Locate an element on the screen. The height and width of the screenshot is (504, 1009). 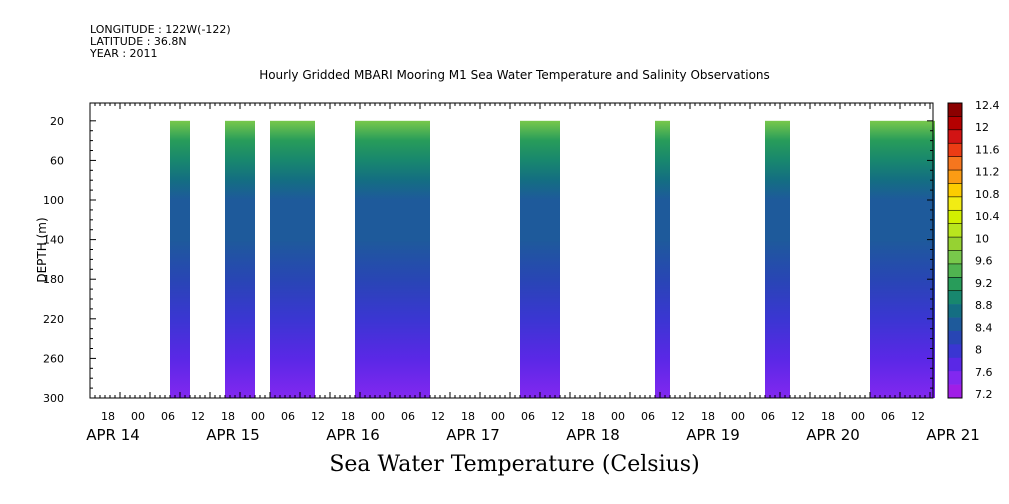
colorbar-label: 11.6 is located at coordinates (987, 149).